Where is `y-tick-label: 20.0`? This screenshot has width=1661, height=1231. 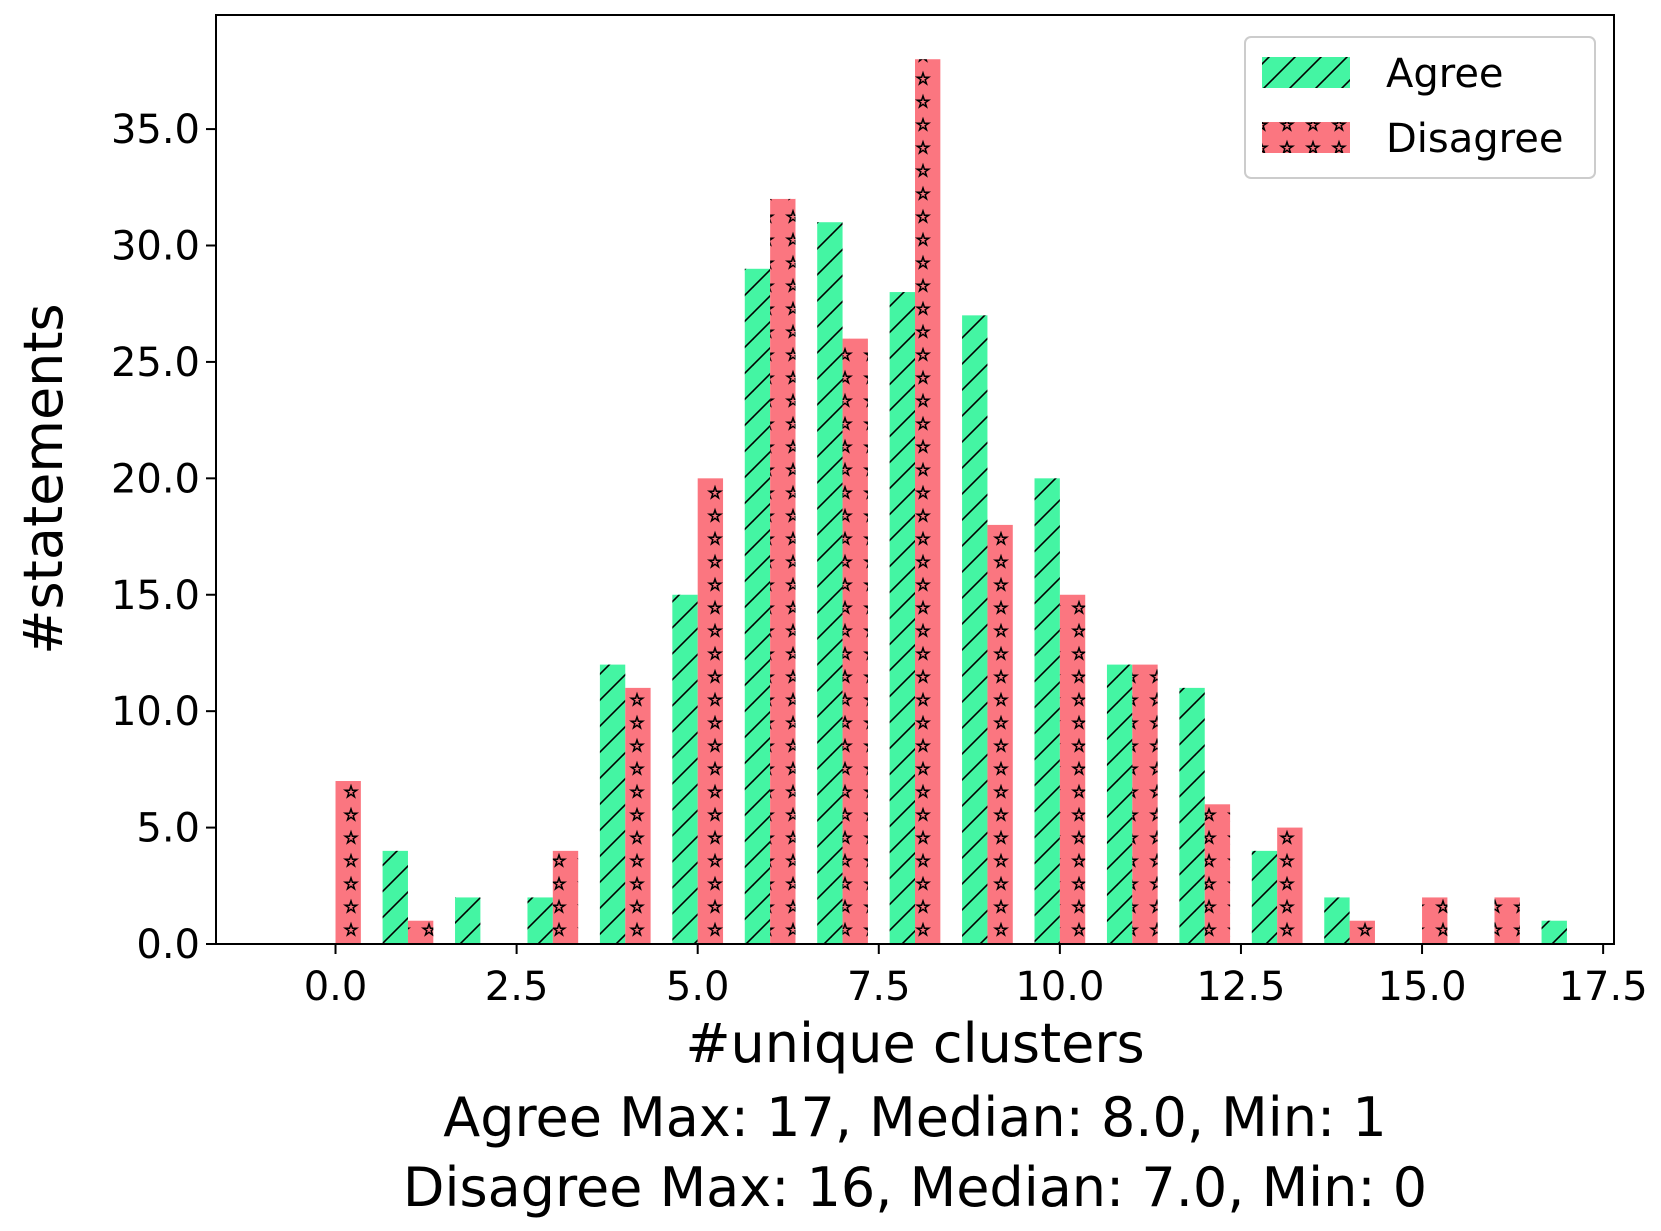
y-tick-label: 20.0 is located at coordinates (155, 479).